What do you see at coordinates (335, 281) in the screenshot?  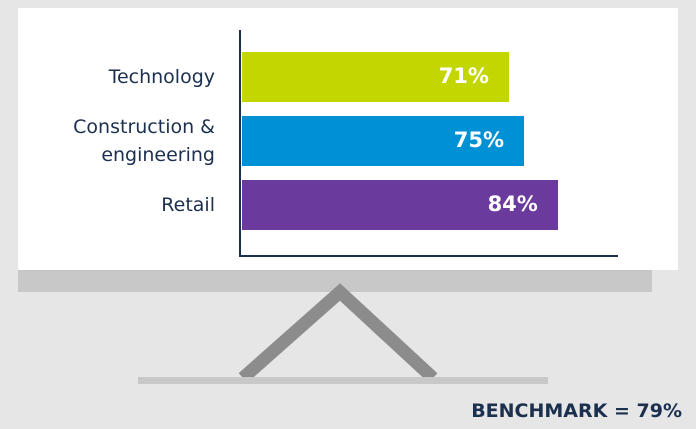 I see `board-ledge` at bounding box center [335, 281].